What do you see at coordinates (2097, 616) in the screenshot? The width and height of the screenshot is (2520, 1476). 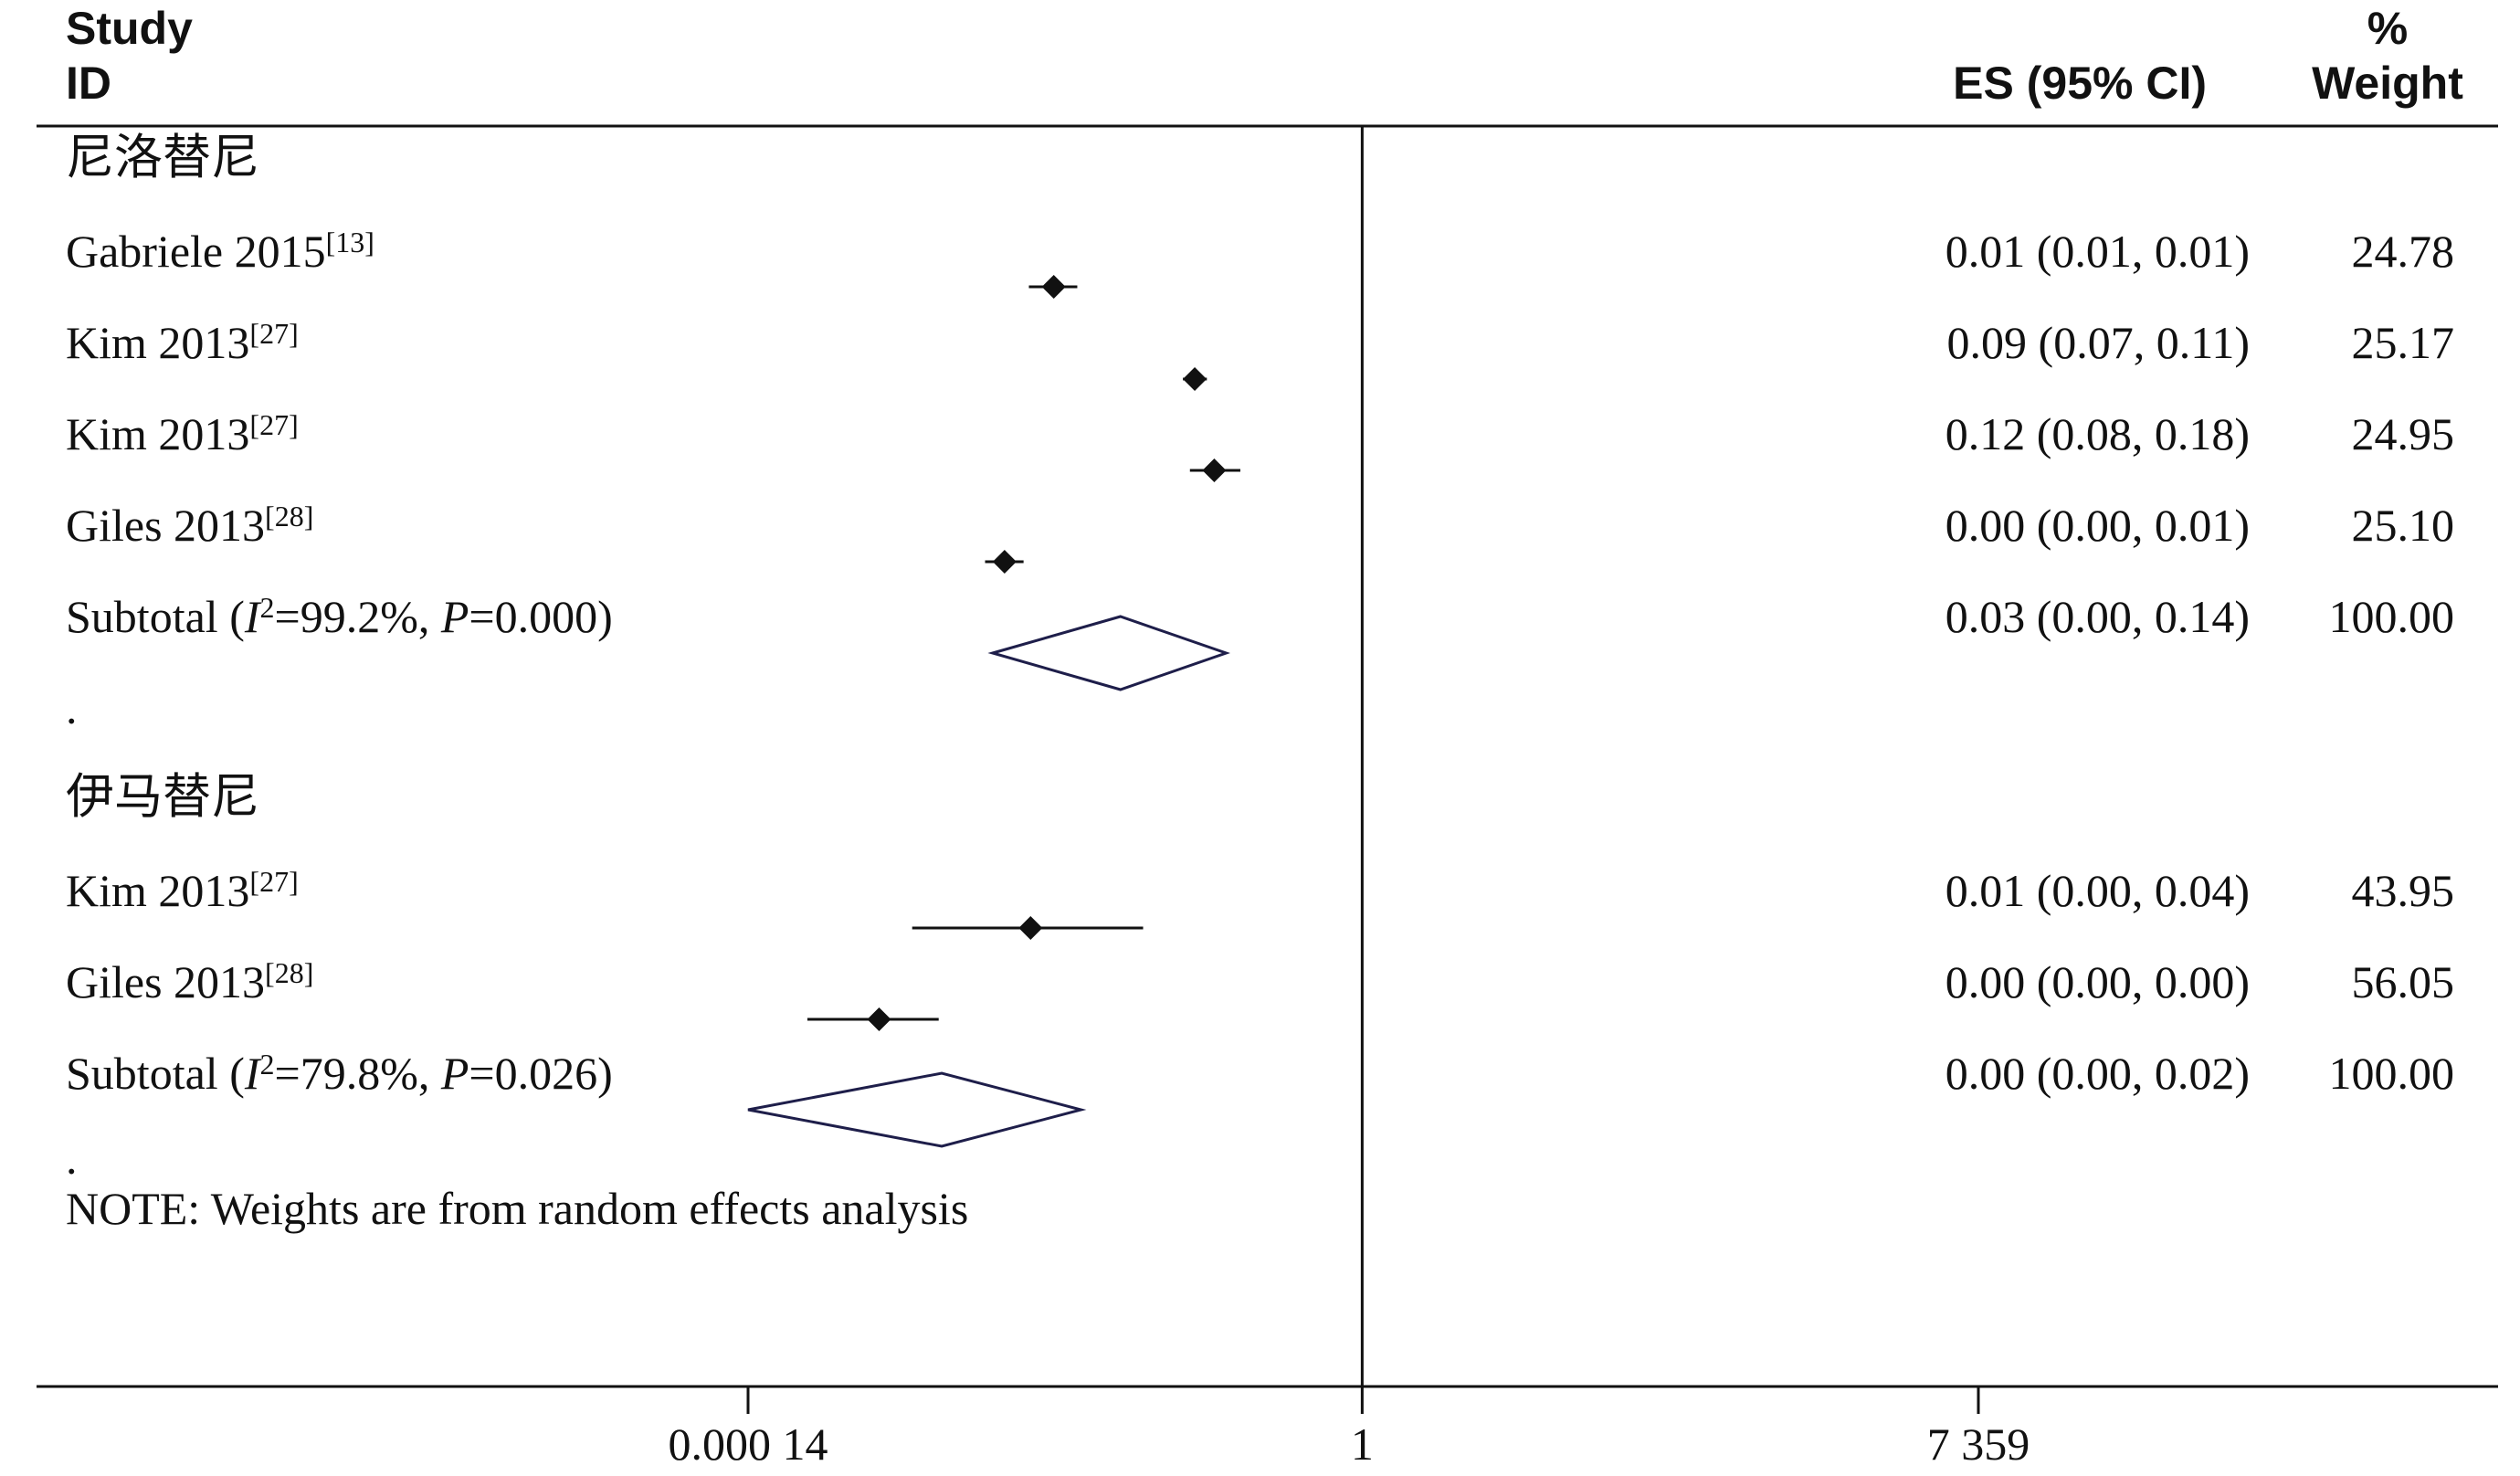 I see `subtotal-es: 0.03 (0.00, 0.14)` at bounding box center [2097, 616].